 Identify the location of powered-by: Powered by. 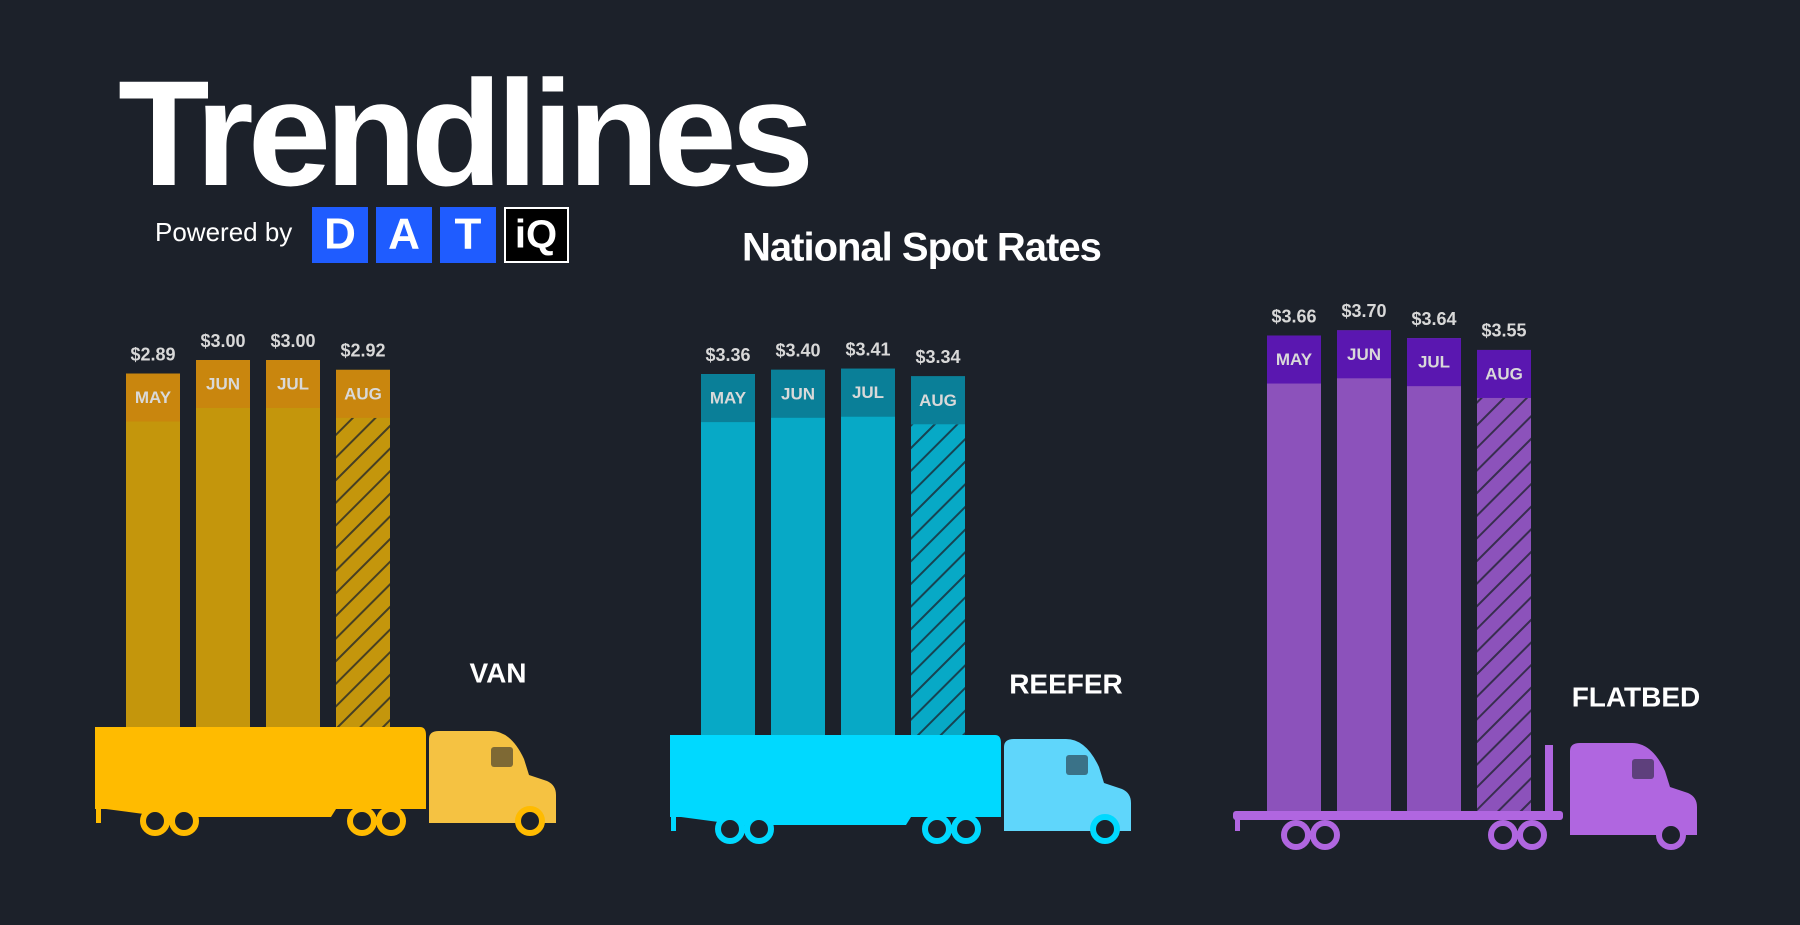
(223, 232).